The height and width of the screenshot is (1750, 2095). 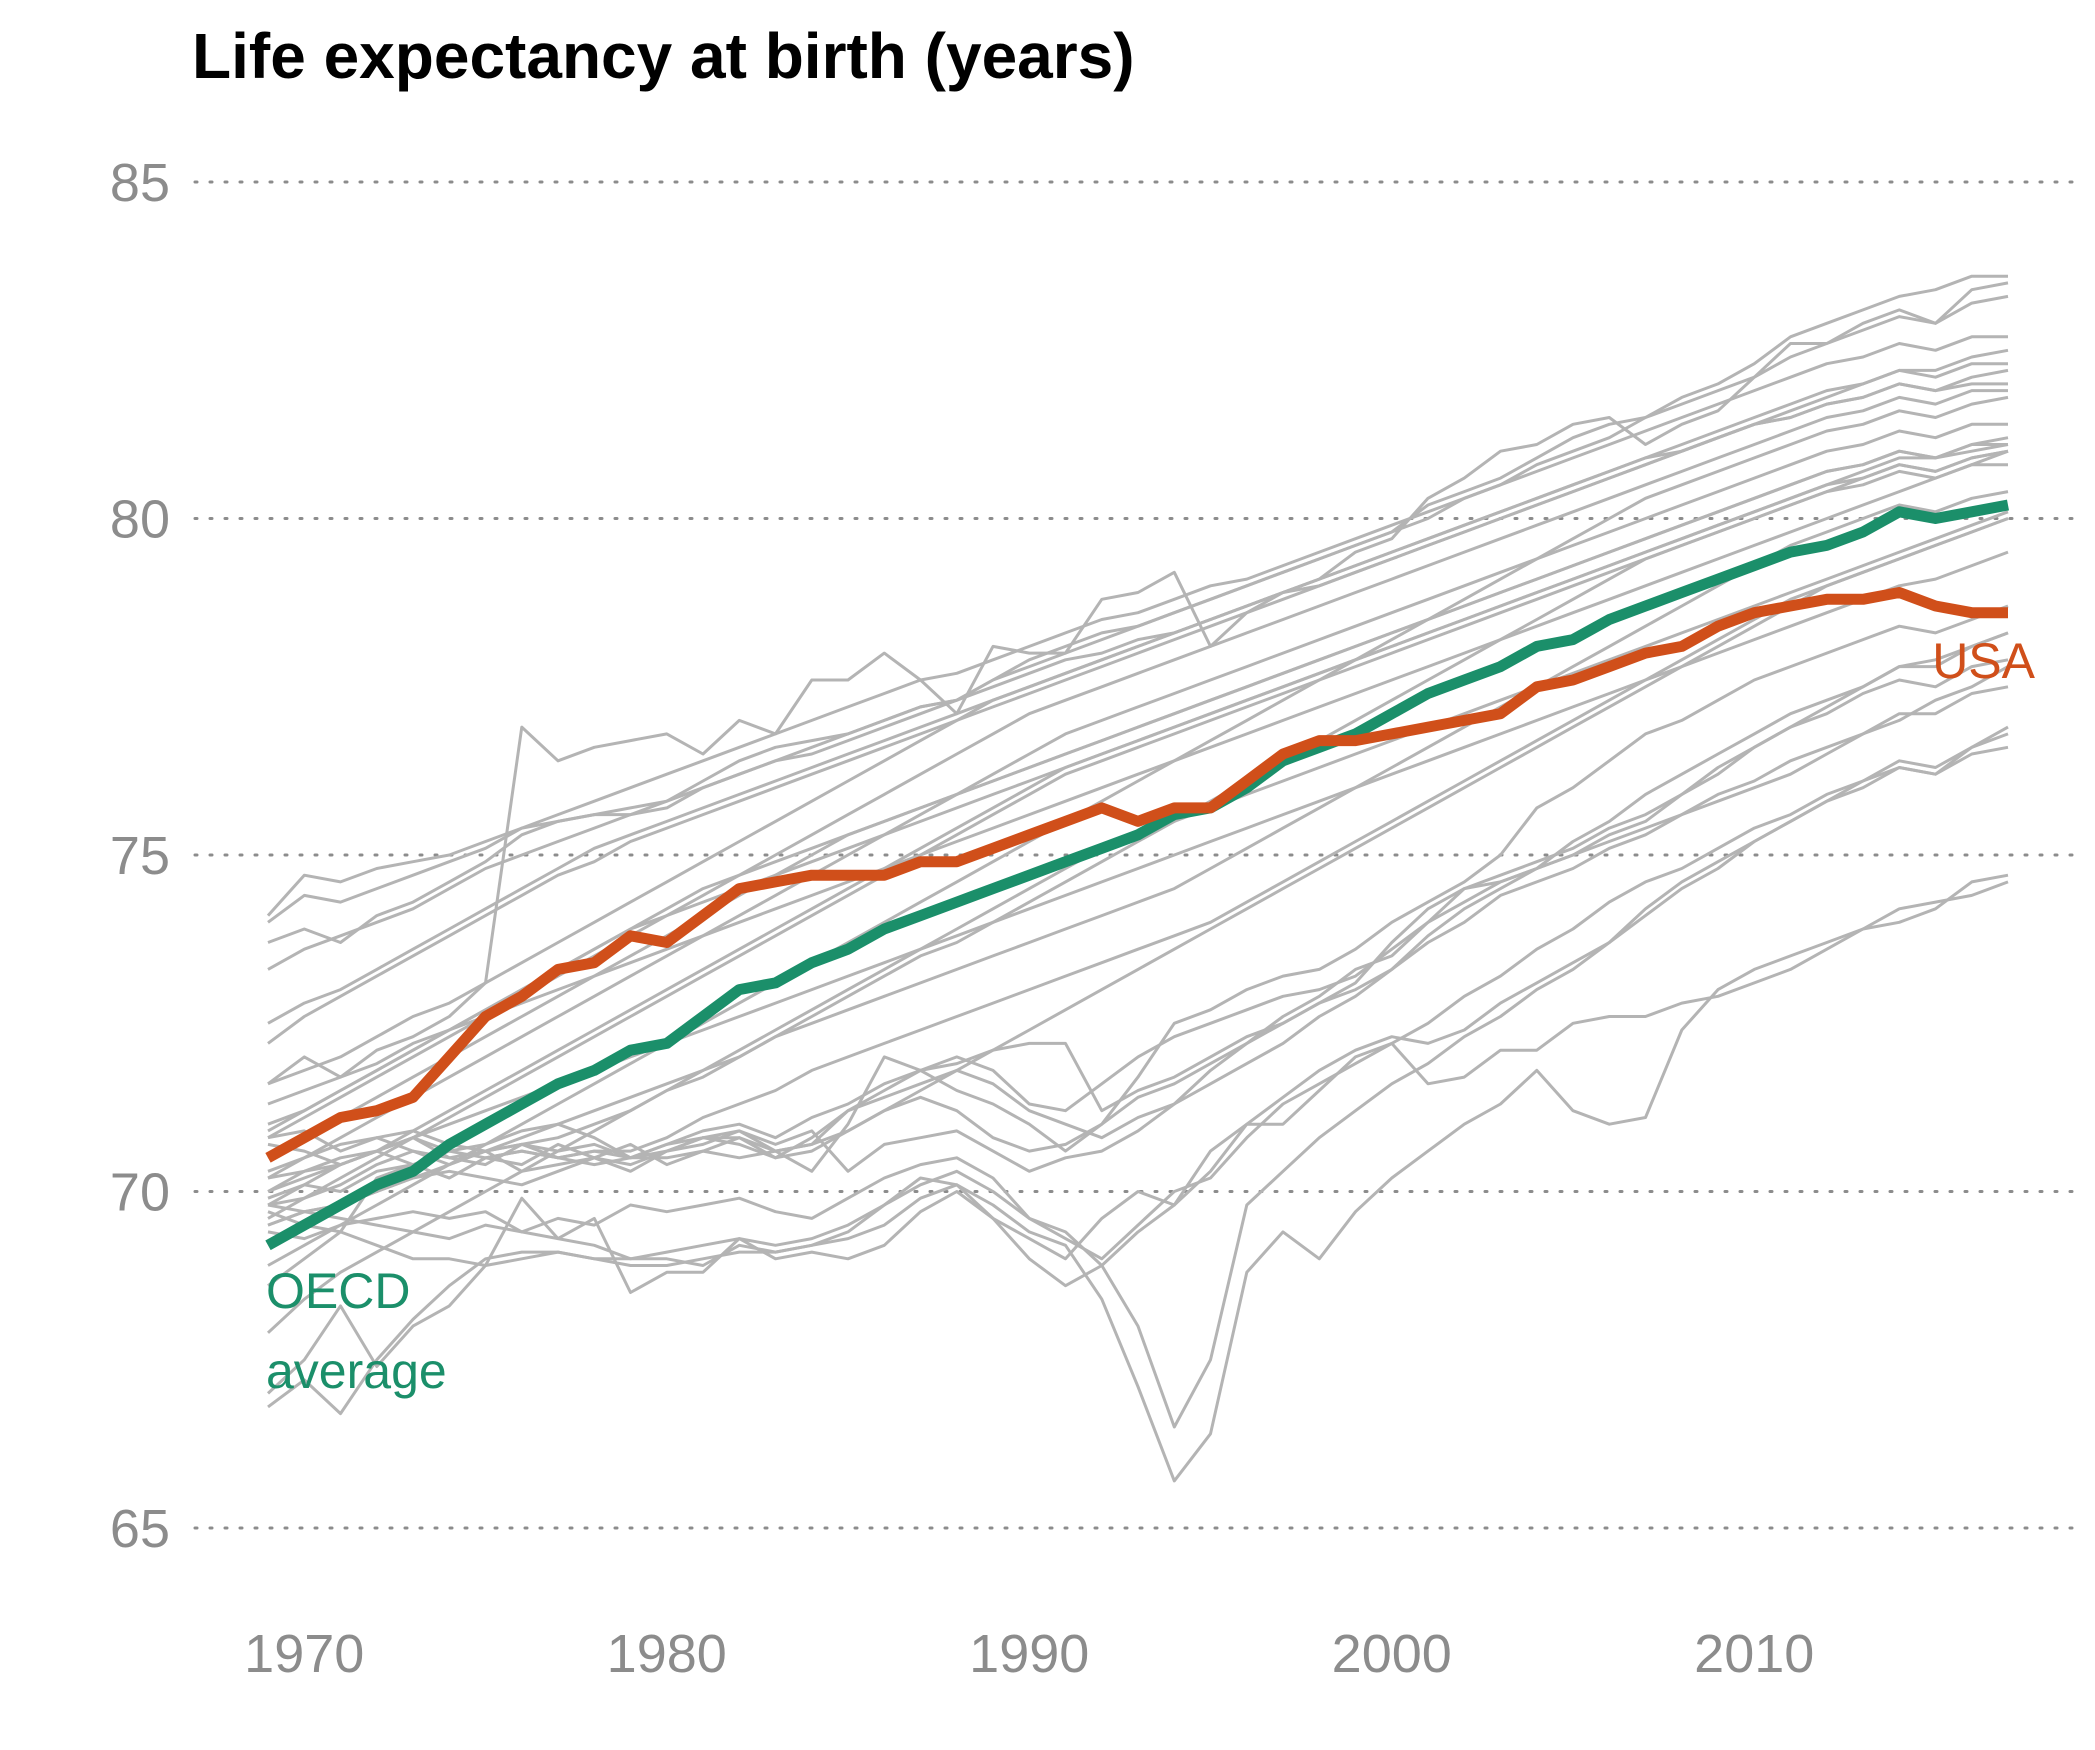 What do you see at coordinates (667, 1654) in the screenshot?
I see `x-tick-label: 1980` at bounding box center [667, 1654].